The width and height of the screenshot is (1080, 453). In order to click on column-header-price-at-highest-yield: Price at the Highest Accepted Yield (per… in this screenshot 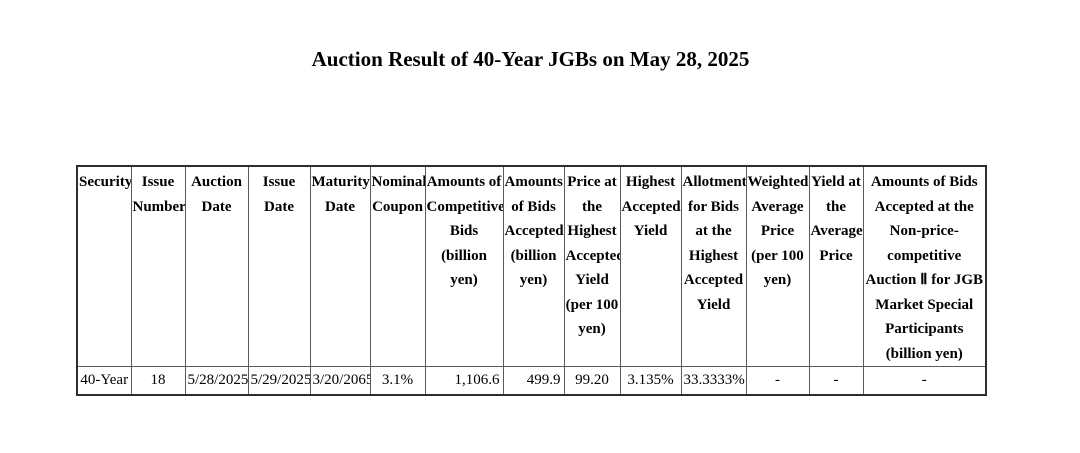, I will do `click(592, 266)`.